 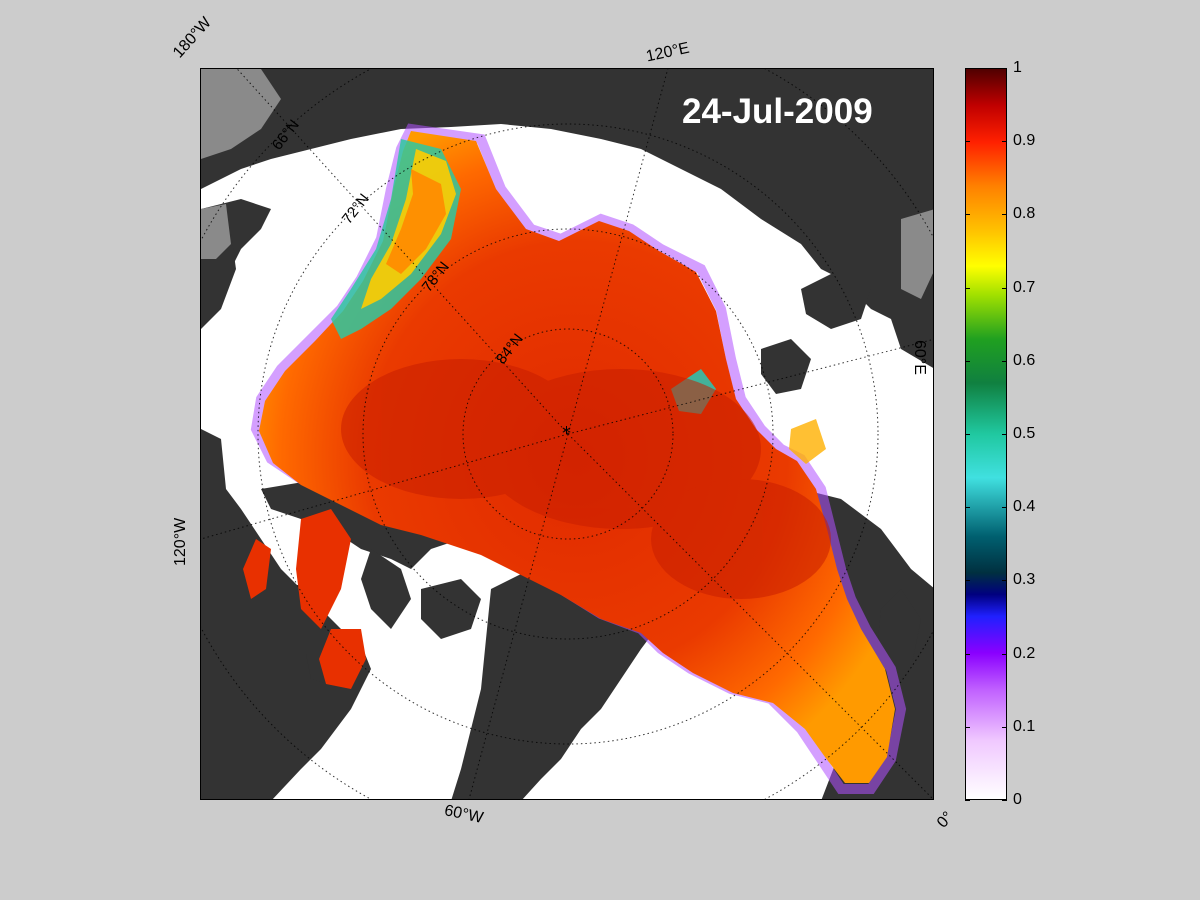 What do you see at coordinates (1024, 653) in the screenshot?
I see `colorbar-tick-label: 0.2` at bounding box center [1024, 653].